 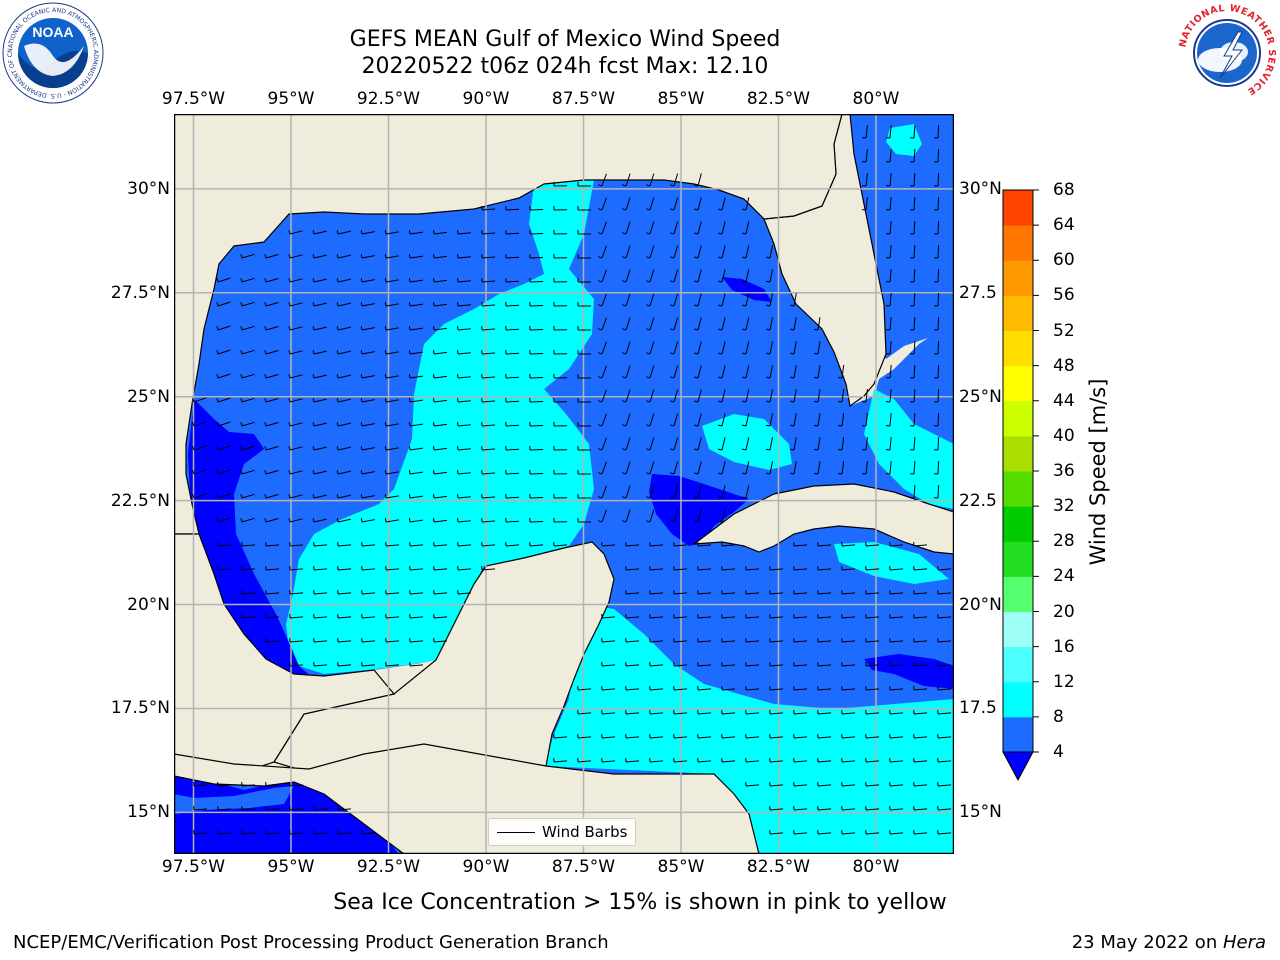 What do you see at coordinates (980, 604) in the screenshot?
I see `lat-tick-label-right: 20°N` at bounding box center [980, 604].